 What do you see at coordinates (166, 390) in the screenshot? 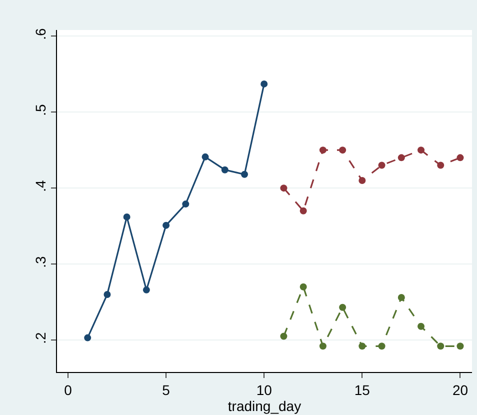
I see `x-tick-label: 5` at bounding box center [166, 390].